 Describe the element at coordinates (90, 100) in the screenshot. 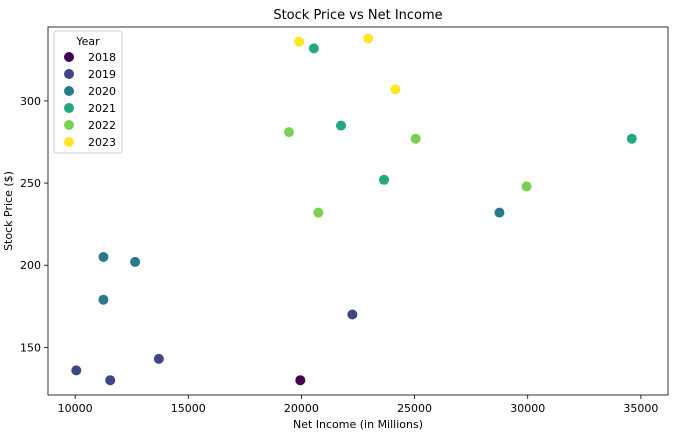

I see `legend-items: 2018 2019 2020 2021 2022 2023` at that location.